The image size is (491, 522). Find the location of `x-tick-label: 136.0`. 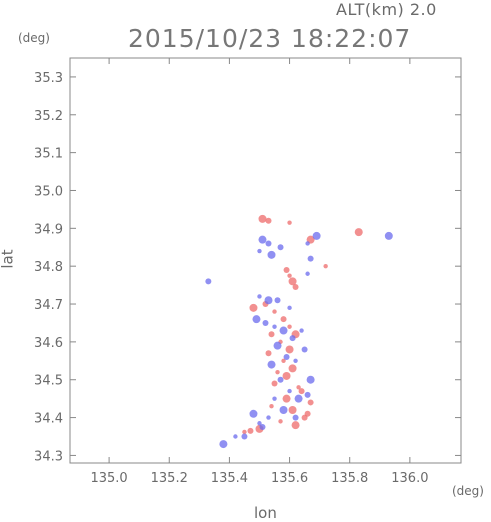

x-tick-label: 136.0 is located at coordinates (409, 478).